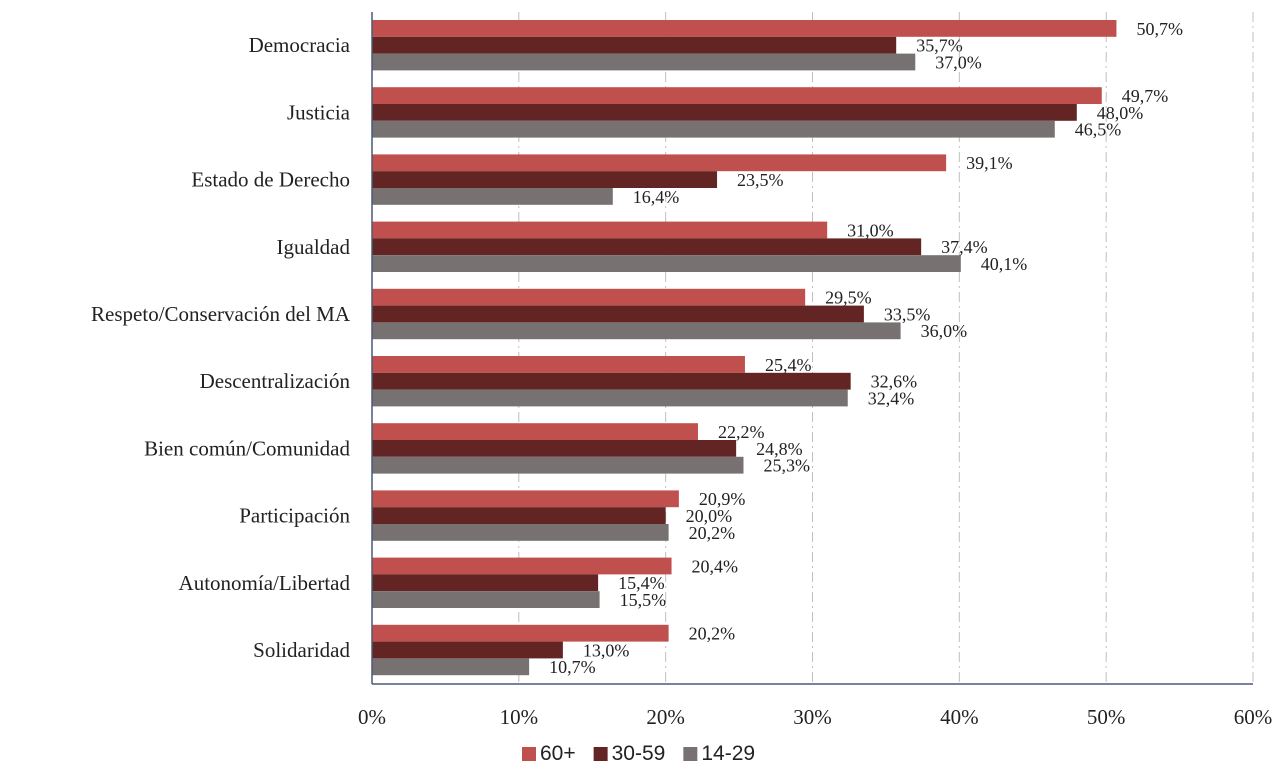 This screenshot has height=781, width=1282. I want to click on category-label: Participación, so click(294, 516).